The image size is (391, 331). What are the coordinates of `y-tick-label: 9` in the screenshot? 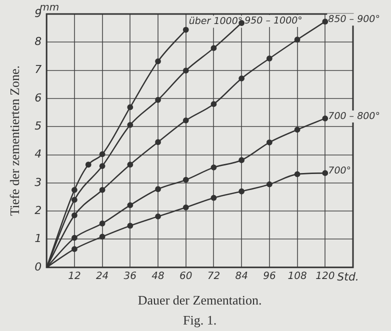 It's located at (38, 13).